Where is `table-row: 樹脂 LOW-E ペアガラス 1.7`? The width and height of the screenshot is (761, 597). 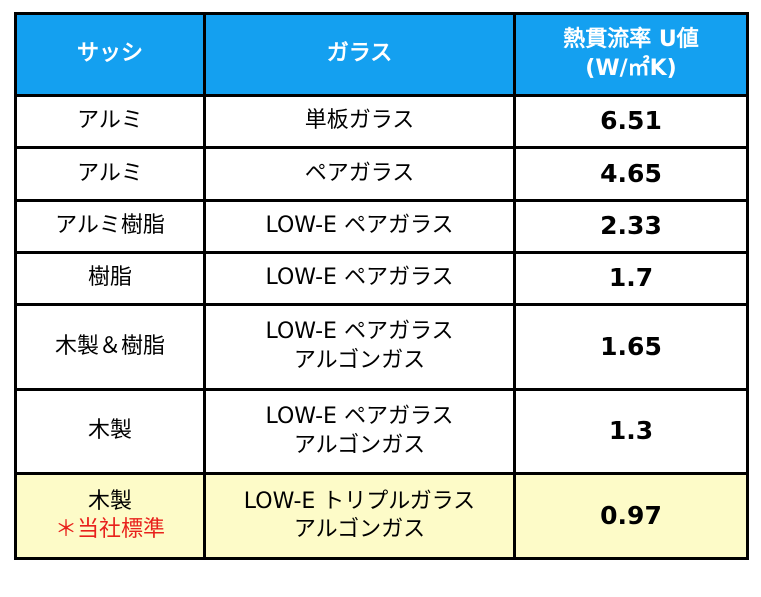
table-row: 樹脂 LOW-E ペアガラス 1.7 is located at coordinates (381, 278).